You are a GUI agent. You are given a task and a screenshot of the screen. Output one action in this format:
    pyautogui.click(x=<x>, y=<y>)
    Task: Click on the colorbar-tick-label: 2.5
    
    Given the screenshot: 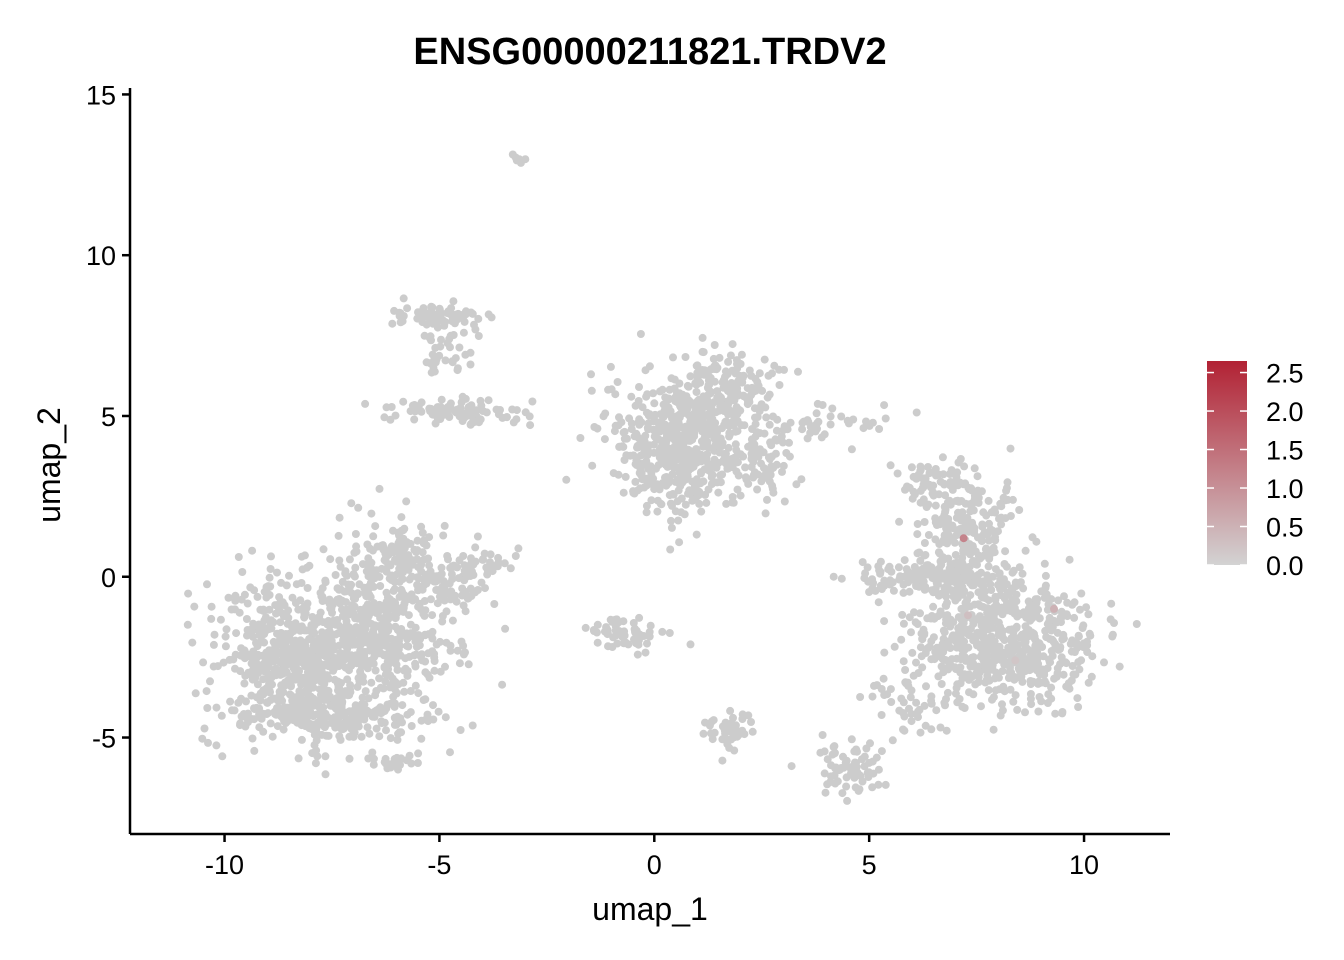 What is the action you would take?
    pyautogui.click(x=1285, y=374)
    